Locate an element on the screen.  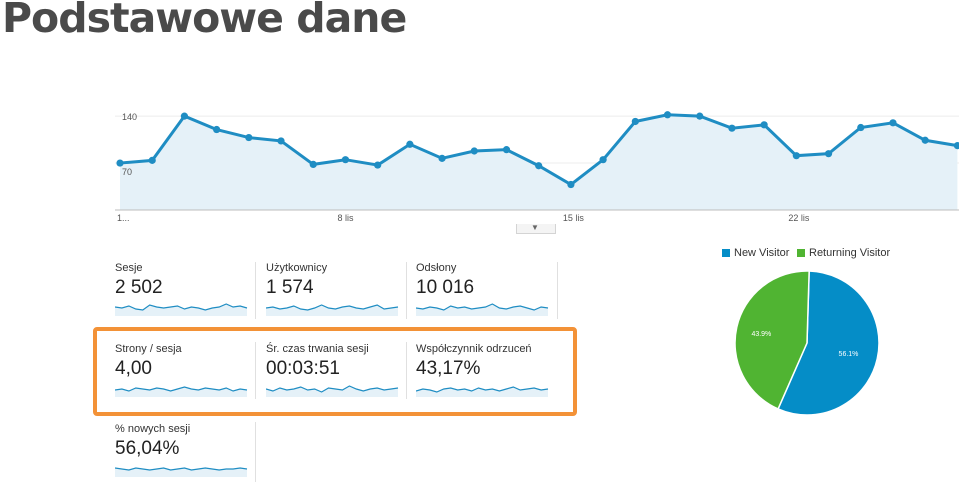
metric-sessions: Sesje 2 502 is located at coordinates (185, 292).